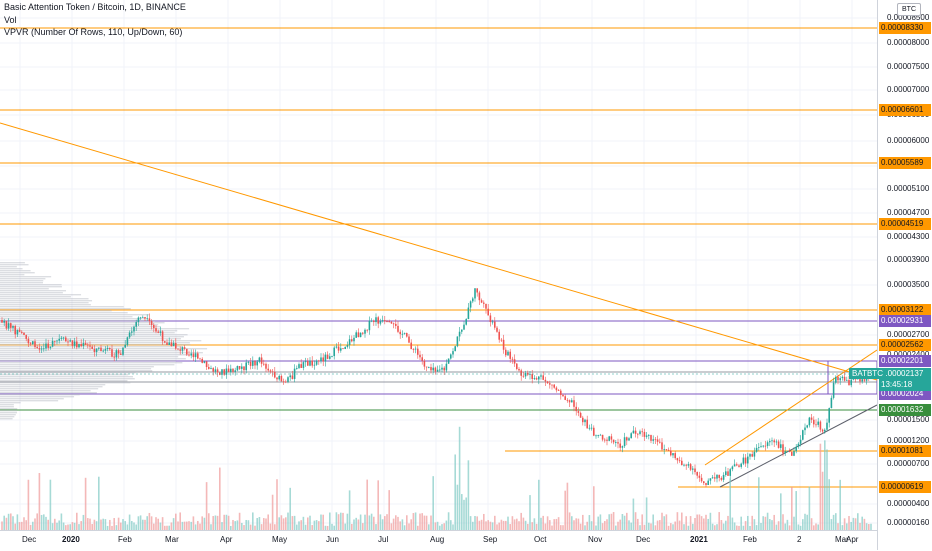  I want to click on price-tick-label: 0.00003900, so click(908, 259).